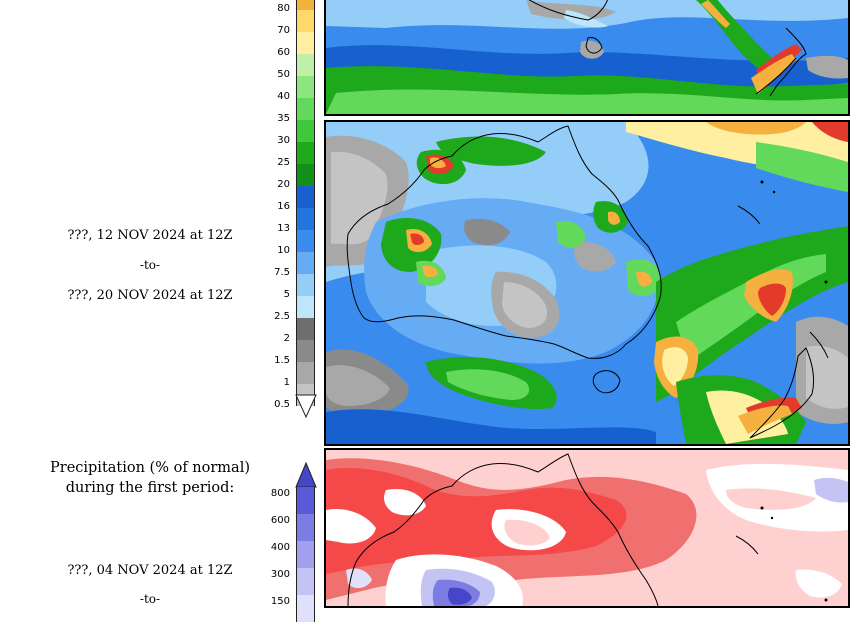 This screenshot has height=622, width=850. Describe the element at coordinates (286, 338) in the screenshot. I see `precip-colorbar-tick-label: 2` at that location.